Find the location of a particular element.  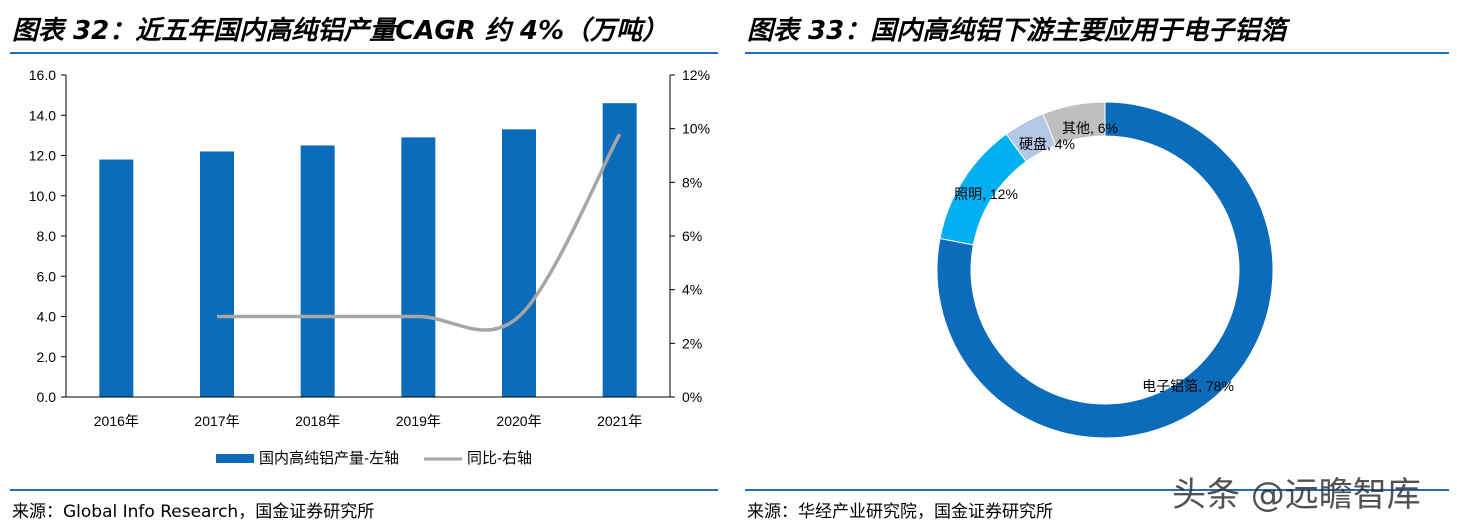

bar-2019年 is located at coordinates (418, 267).